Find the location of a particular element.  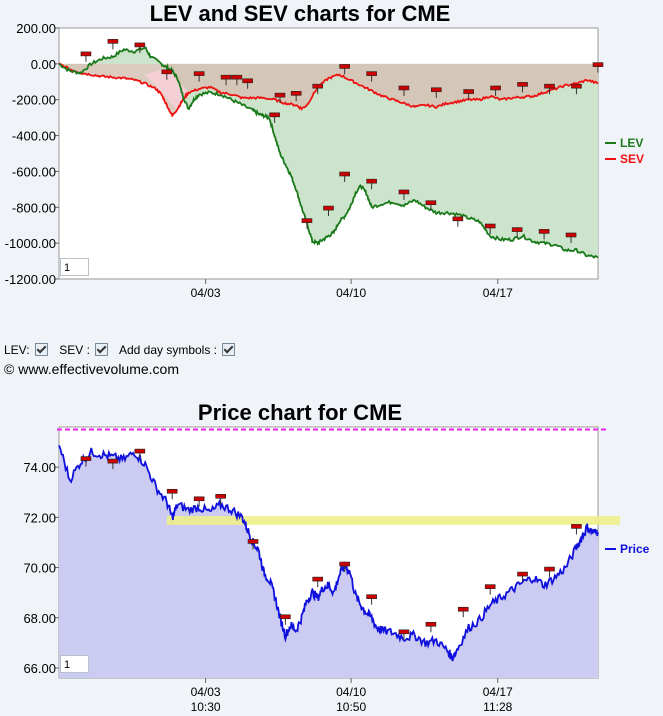

y-tick-label: -1000.00 is located at coordinates (30, 243).